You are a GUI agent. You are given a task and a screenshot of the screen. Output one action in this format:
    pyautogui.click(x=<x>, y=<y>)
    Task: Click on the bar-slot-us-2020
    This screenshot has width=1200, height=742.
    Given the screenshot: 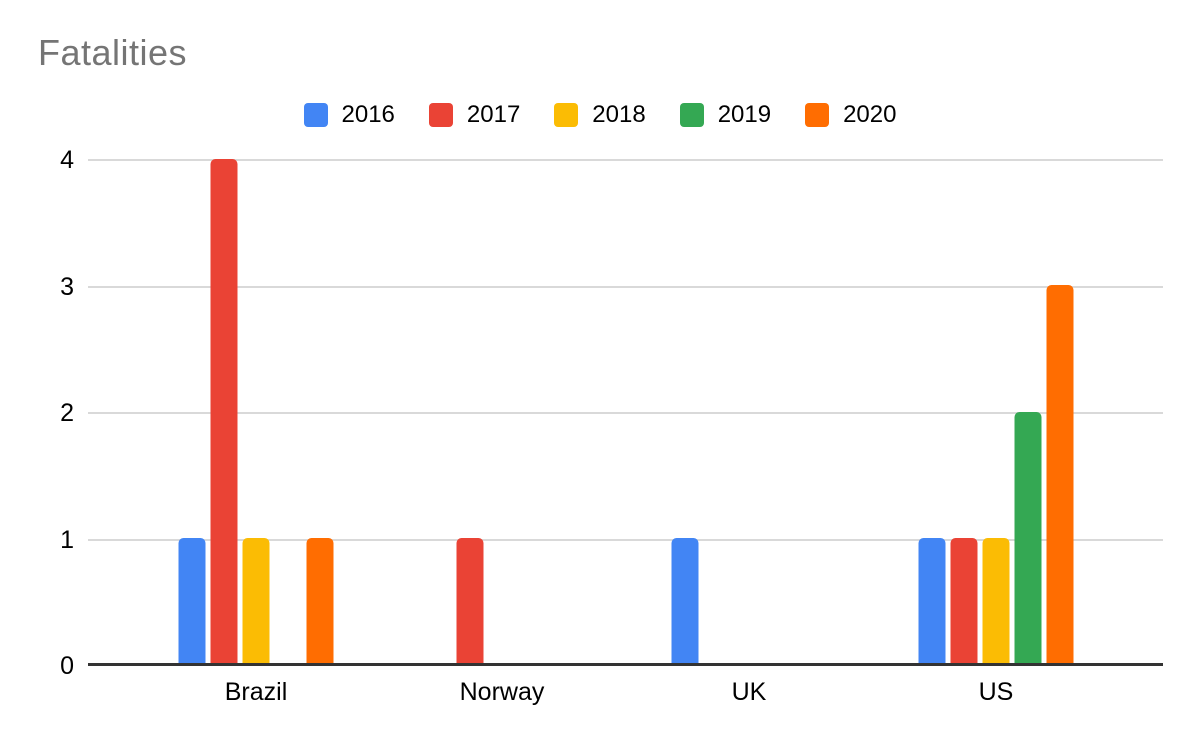 What is the action you would take?
    pyautogui.click(x=1060, y=475)
    